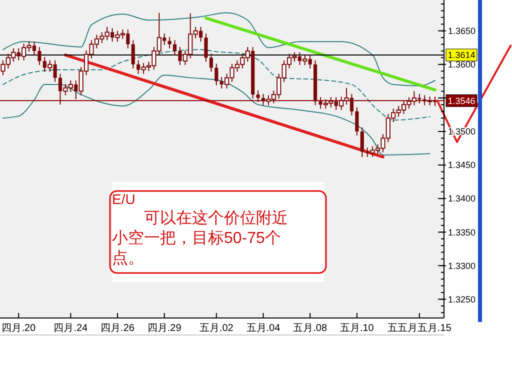 The image size is (512, 384). Describe the element at coordinates (462, 55) in the screenshot. I see `ref-line-label: 1.3614` at that location.